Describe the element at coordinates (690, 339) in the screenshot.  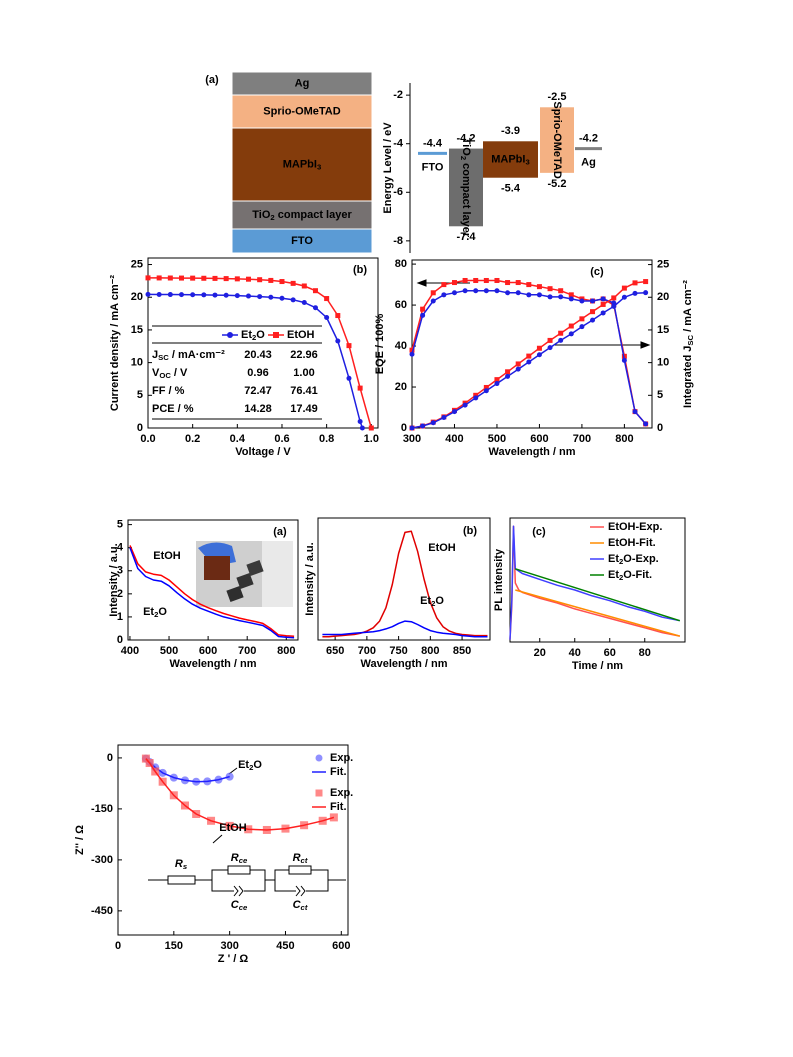
I see `subscript: SC` at that location.